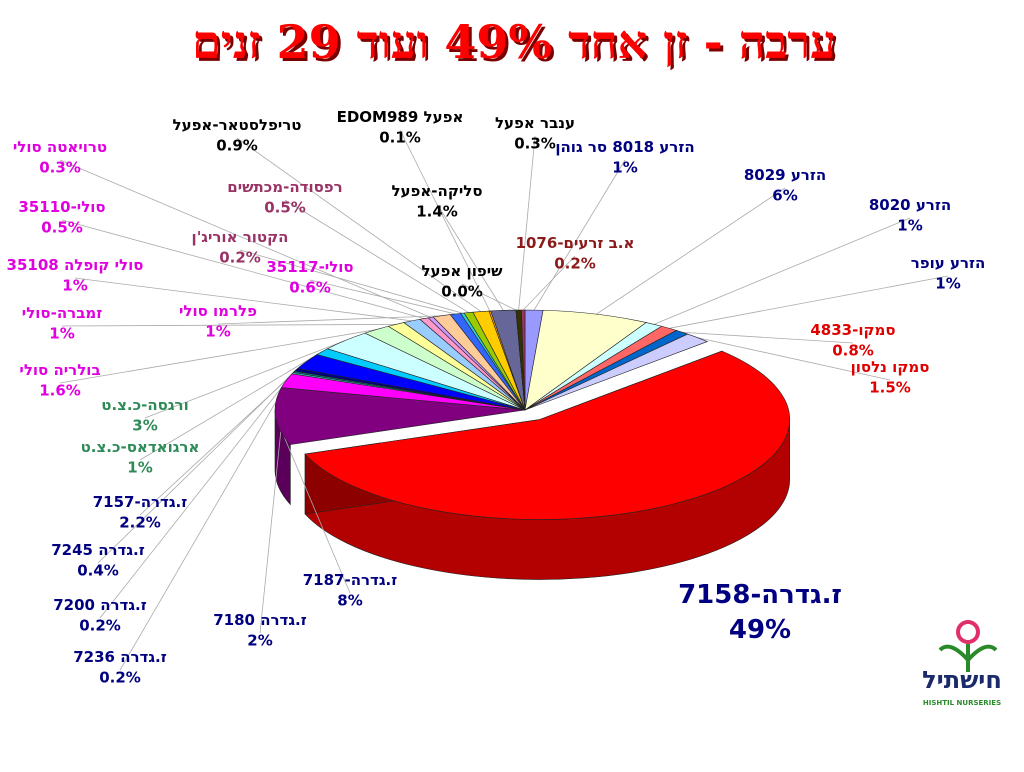 The image size is (1024, 772). Describe the element at coordinates (60, 147) in the screenshot. I see `slice-label: טרויאטה סולי` at that location.